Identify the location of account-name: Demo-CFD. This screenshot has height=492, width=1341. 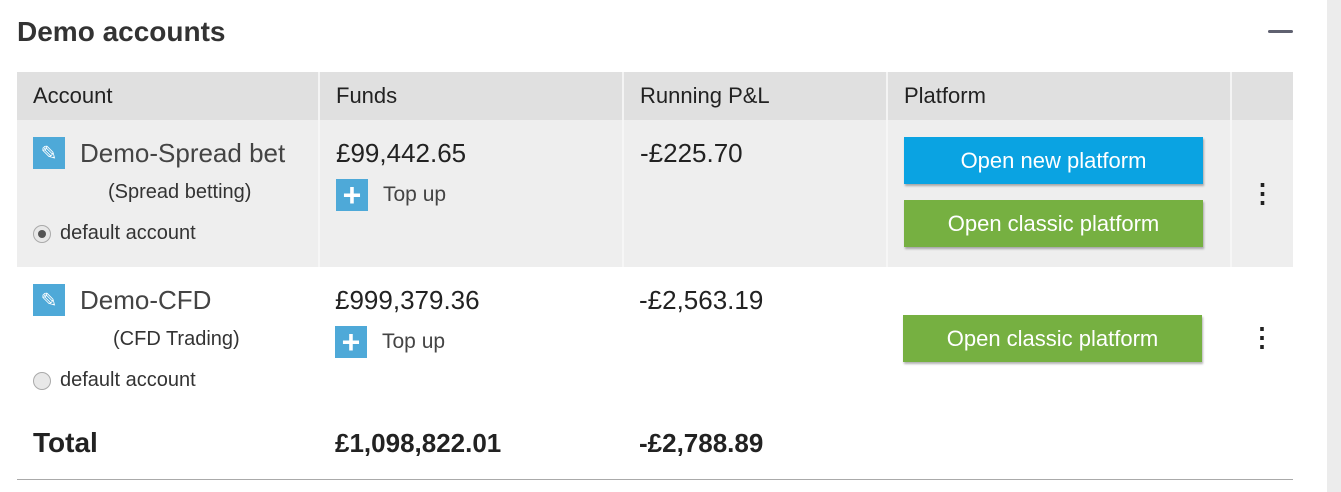
(146, 299).